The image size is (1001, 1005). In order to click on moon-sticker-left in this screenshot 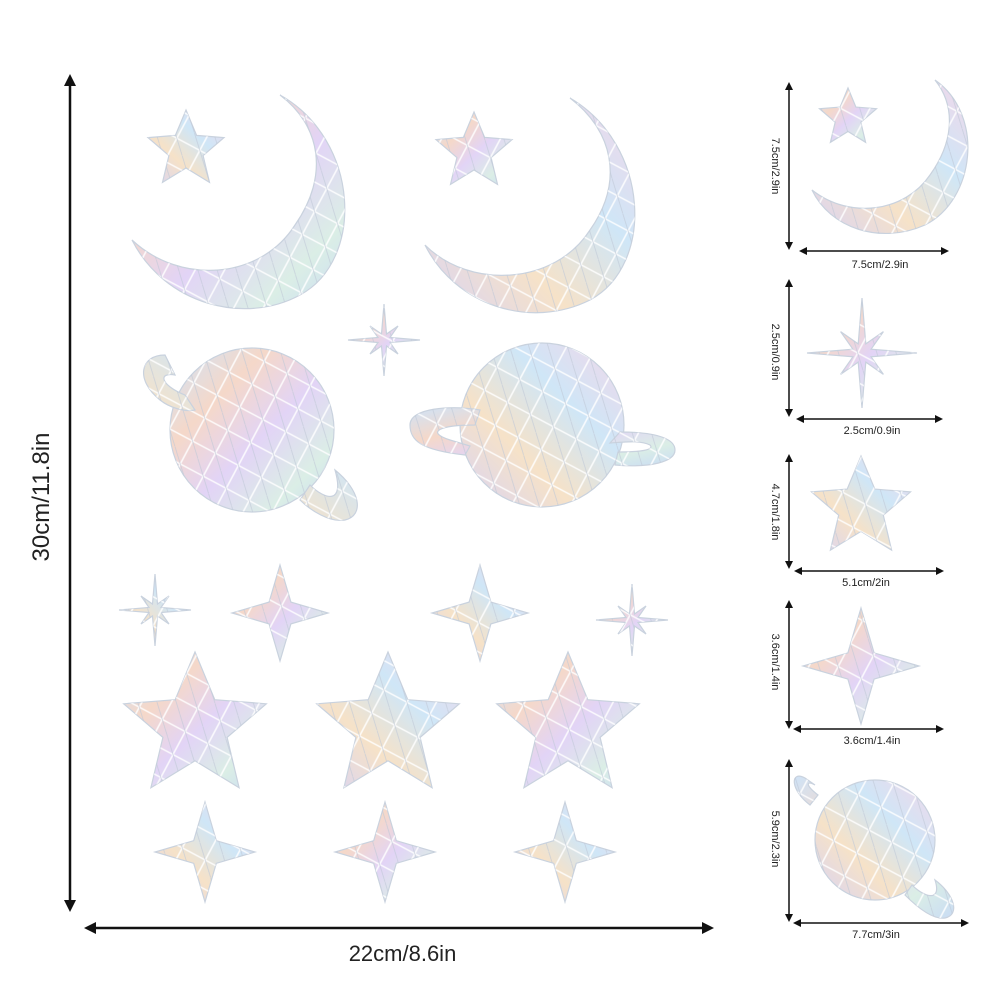, I will do `click(238, 202)`.